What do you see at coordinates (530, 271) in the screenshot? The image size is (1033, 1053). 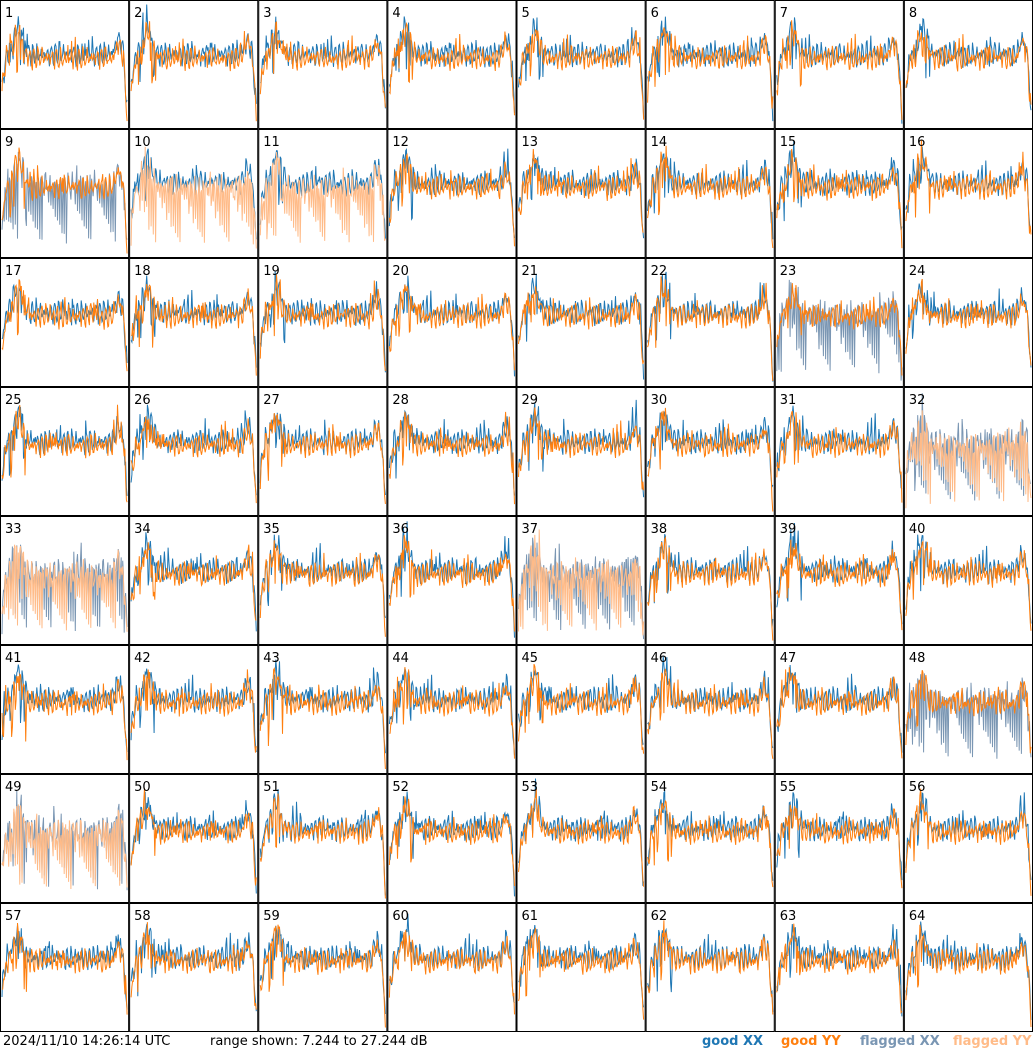 I see `panel-number-label: 21` at bounding box center [530, 271].